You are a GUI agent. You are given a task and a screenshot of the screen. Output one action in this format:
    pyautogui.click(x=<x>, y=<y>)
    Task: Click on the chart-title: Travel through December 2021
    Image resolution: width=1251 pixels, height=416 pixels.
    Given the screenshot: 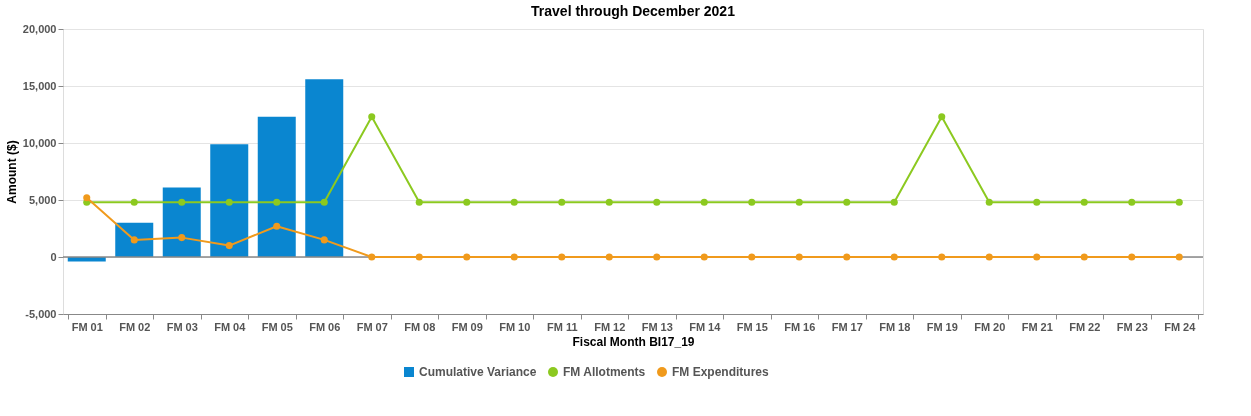 What is the action you would take?
    pyautogui.click(x=633, y=11)
    